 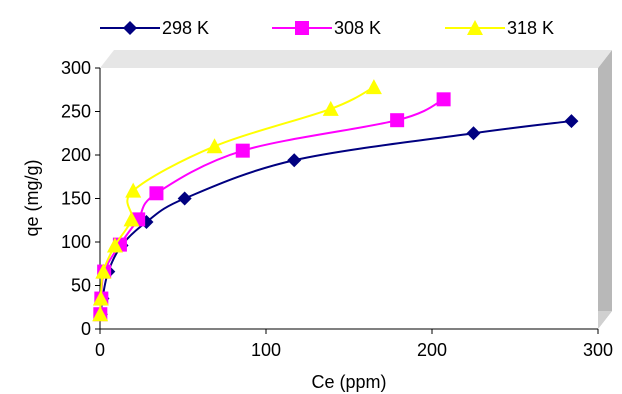 I want to click on y-ticks: 0 50 100 150 200 250 300, so click(x=80, y=198).